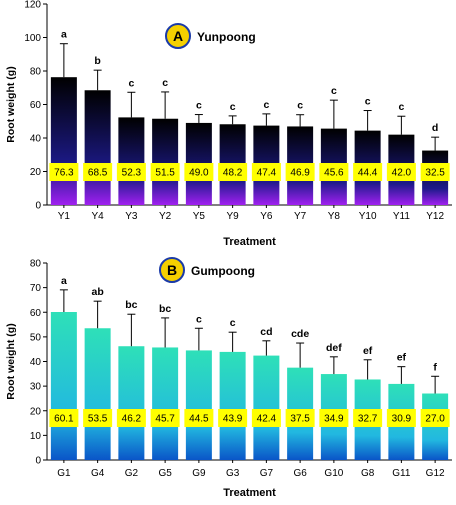  I want to click on y-tick-label: 30, so click(36, 387).